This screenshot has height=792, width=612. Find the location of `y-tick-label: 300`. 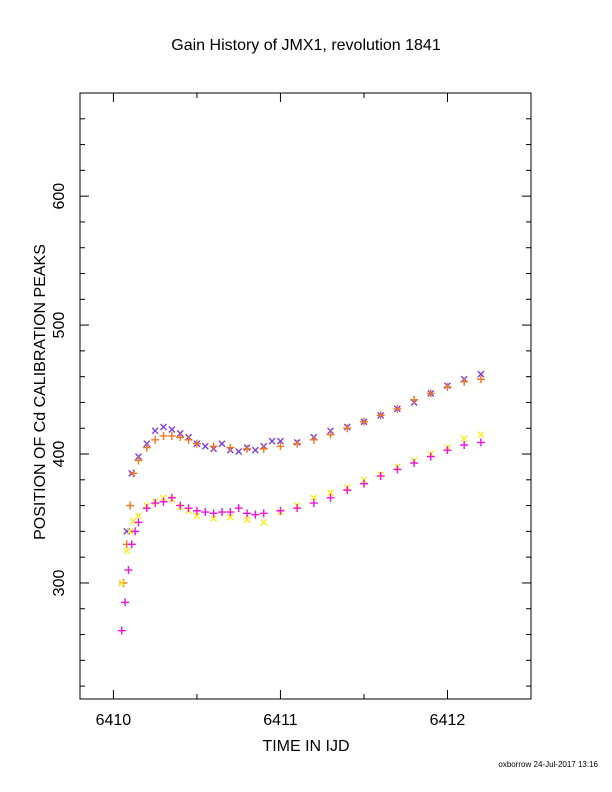

y-tick-label: 300 is located at coordinates (59, 583).